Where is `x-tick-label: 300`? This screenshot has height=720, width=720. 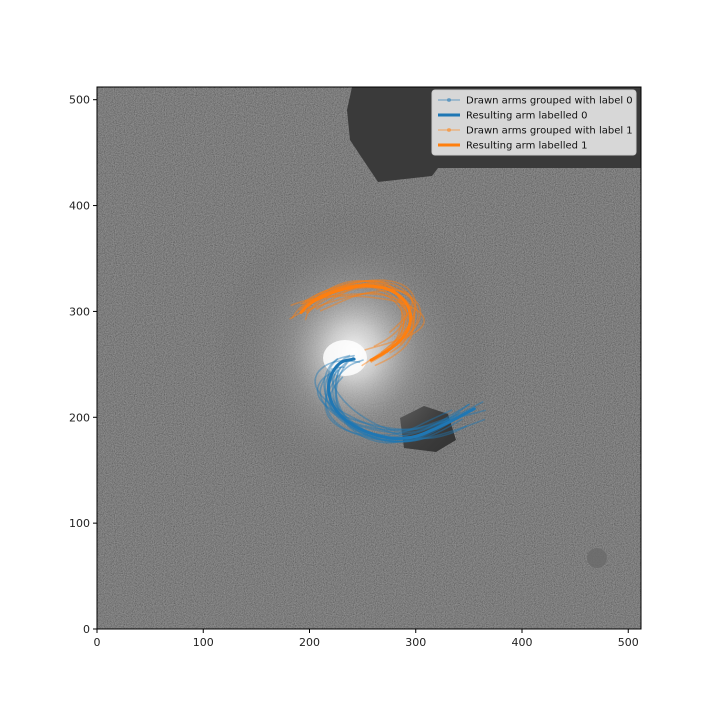
x-tick-label: 300 is located at coordinates (415, 642).